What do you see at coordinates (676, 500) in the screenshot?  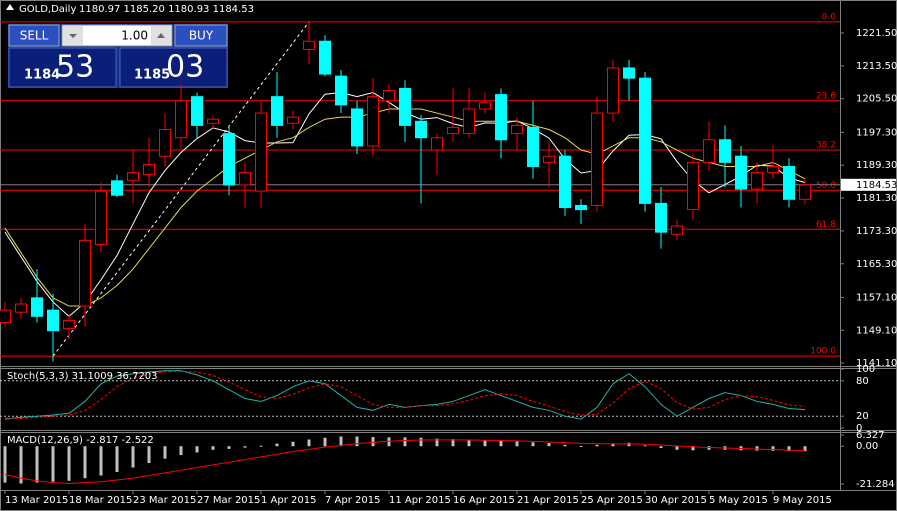 I see `x-tick-label: 30 Apr 2015` at bounding box center [676, 500].